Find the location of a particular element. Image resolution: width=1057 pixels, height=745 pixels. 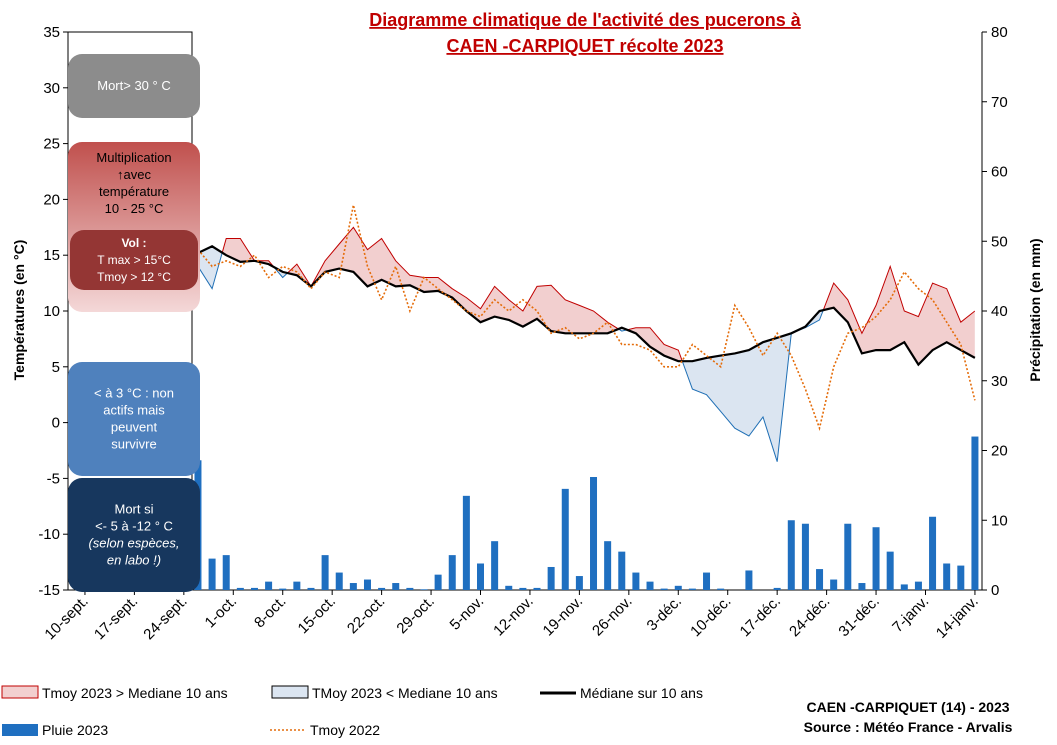

x-tick-label: 26-nov. is located at coordinates (612, 616).